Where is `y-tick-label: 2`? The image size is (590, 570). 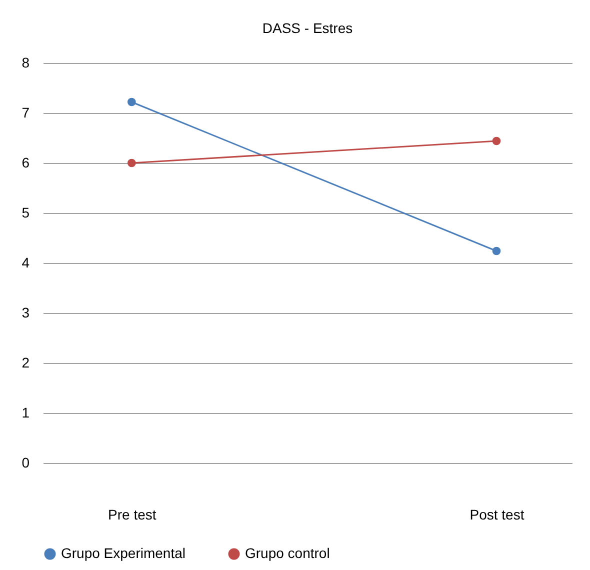 y-tick-label: 2 is located at coordinates (26, 362).